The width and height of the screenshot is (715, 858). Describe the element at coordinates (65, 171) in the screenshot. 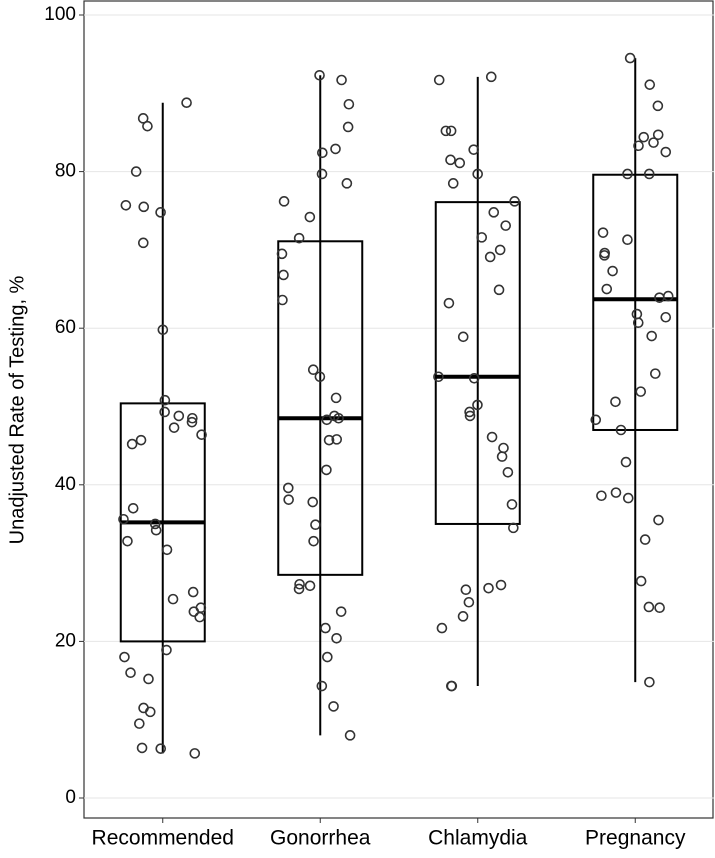

I see `y-tick-label: 80` at that location.